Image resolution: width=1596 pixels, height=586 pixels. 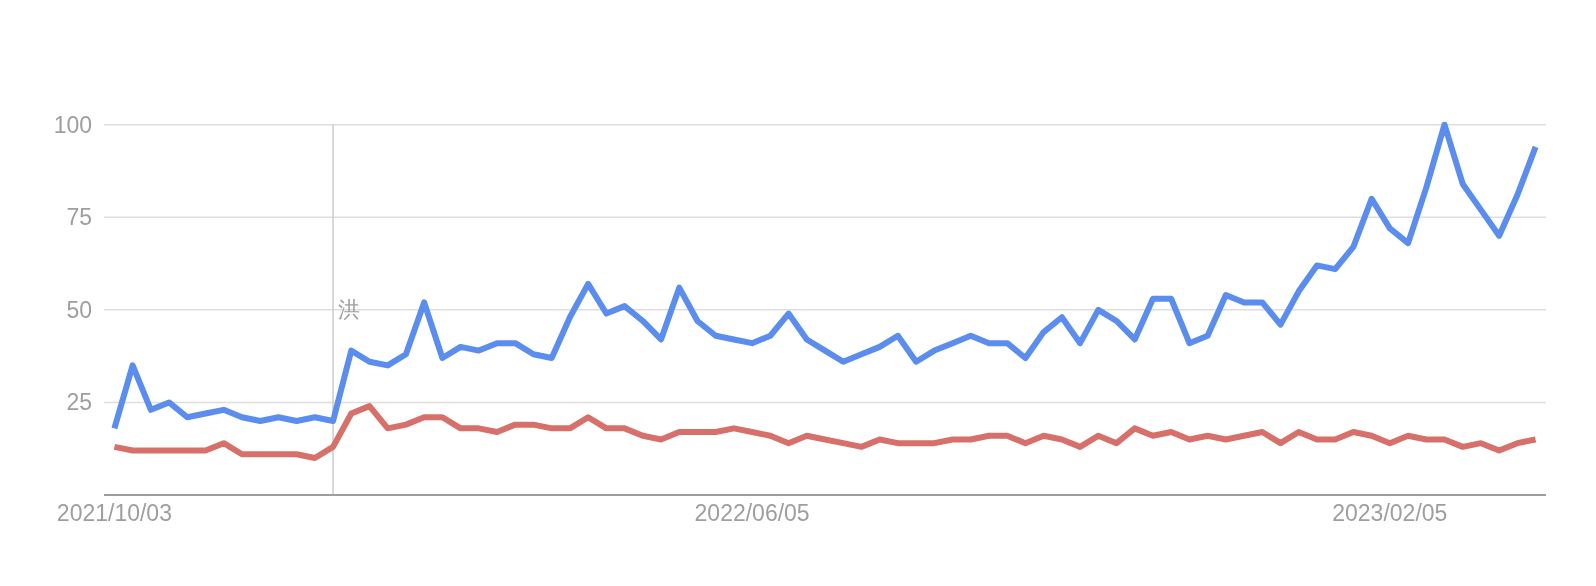 What do you see at coordinates (349, 310) in the screenshot?
I see `ref-line-label: 洪` at bounding box center [349, 310].